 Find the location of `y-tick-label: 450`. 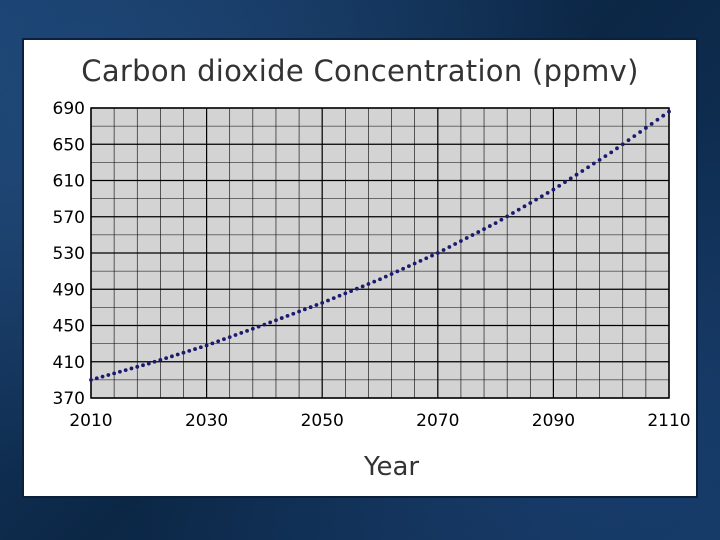

y-tick-label: 450 is located at coordinates (69, 327).